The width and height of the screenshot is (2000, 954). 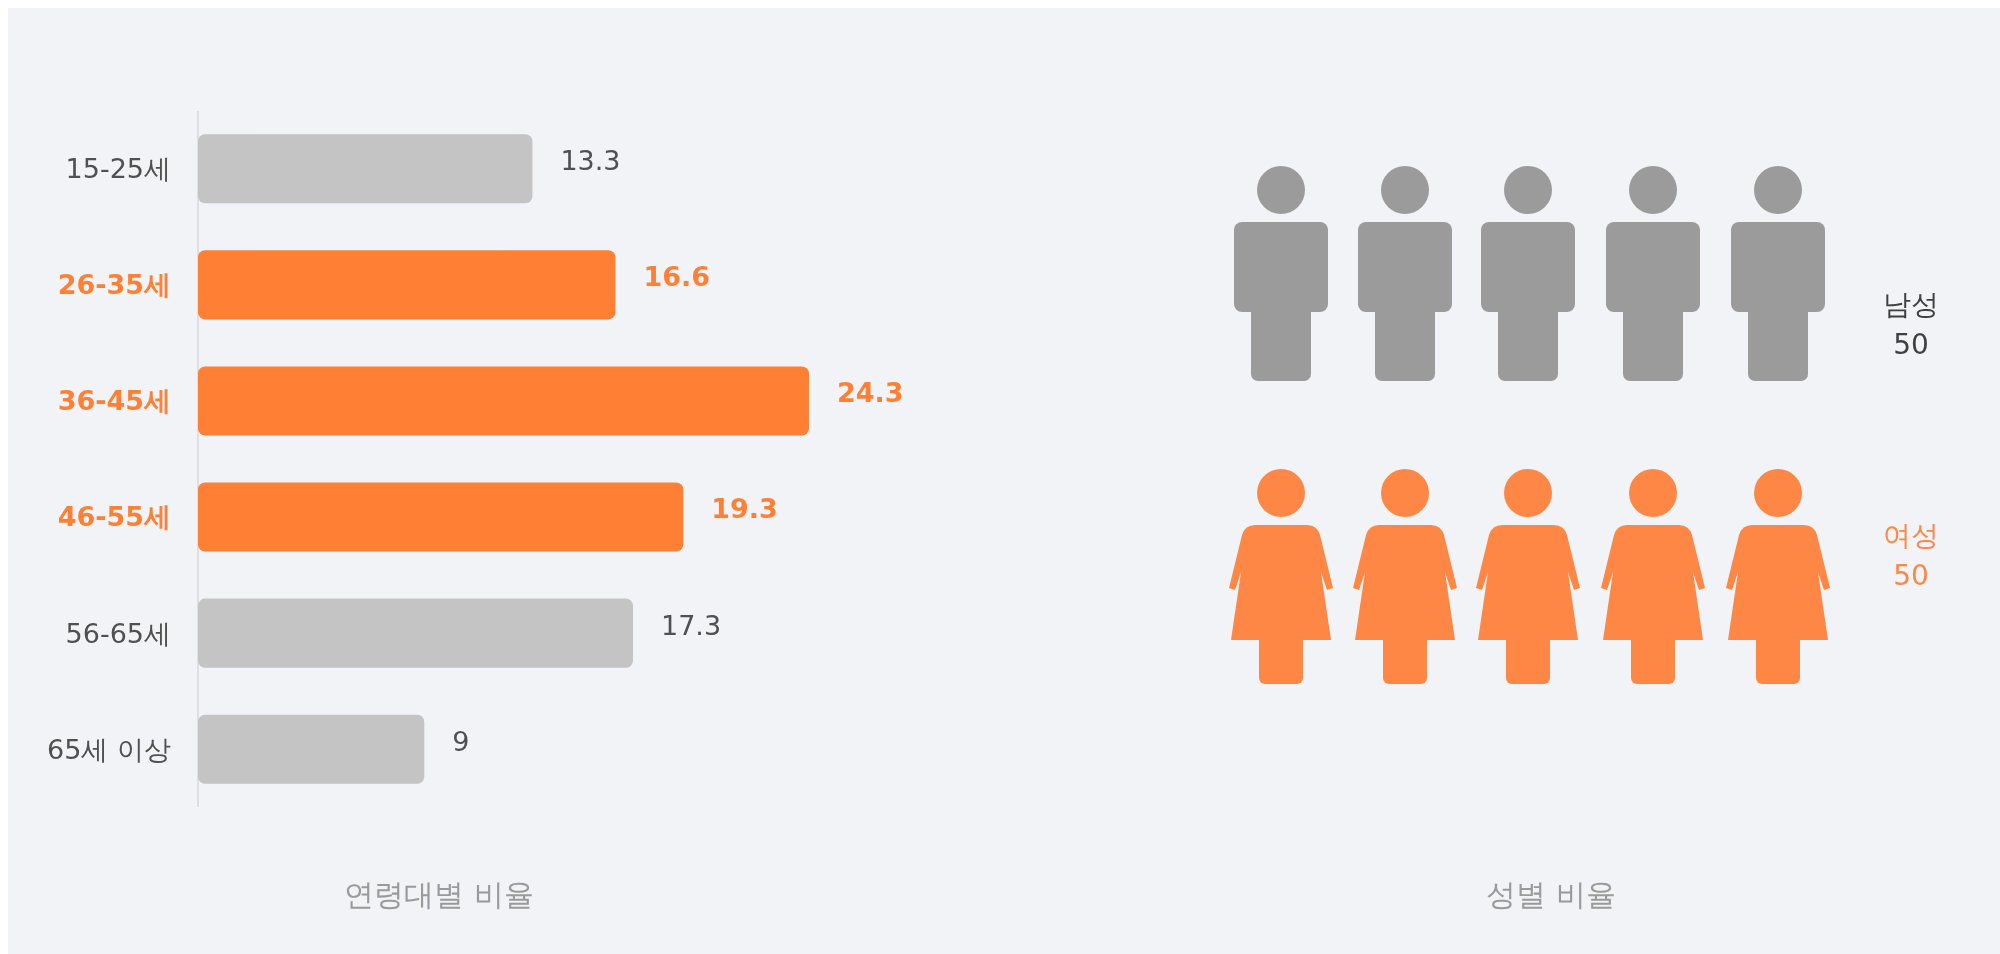 I want to click on y-tick-label: 15-25세, so click(x=118, y=169).